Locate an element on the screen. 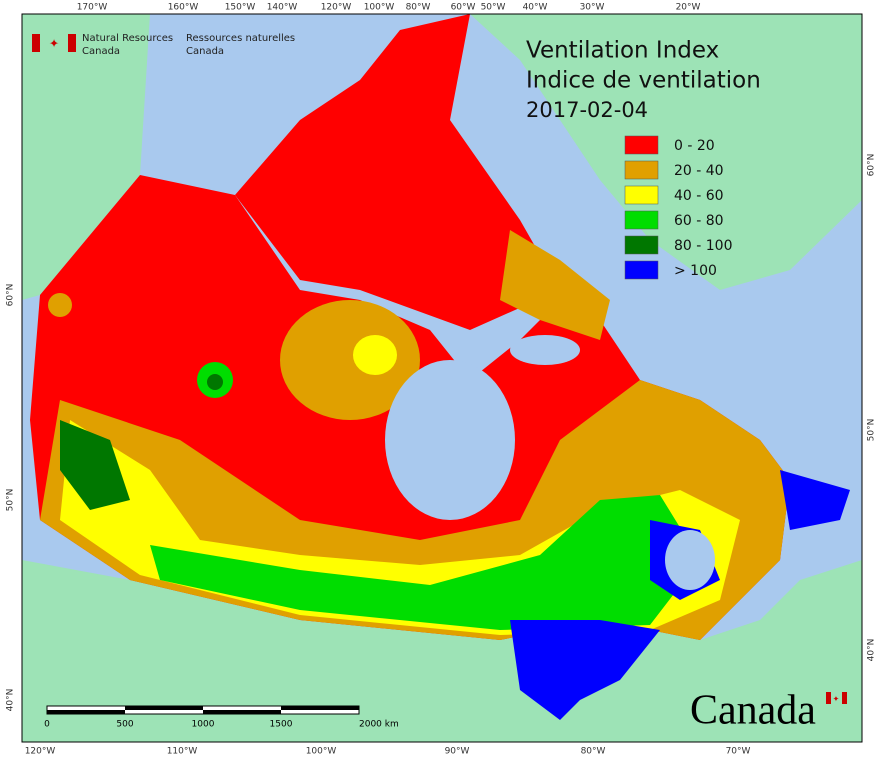 This screenshot has width=880, height=760. wordmark: ✦ Canada is located at coordinates (768, 711).